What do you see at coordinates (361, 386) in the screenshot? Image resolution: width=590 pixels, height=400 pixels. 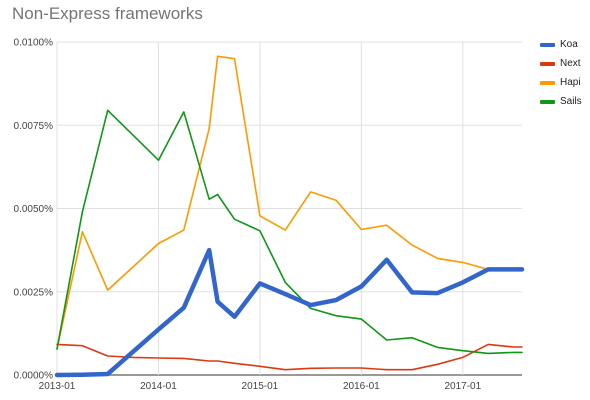 I see `x-tick-label: 2016-01` at bounding box center [361, 386].